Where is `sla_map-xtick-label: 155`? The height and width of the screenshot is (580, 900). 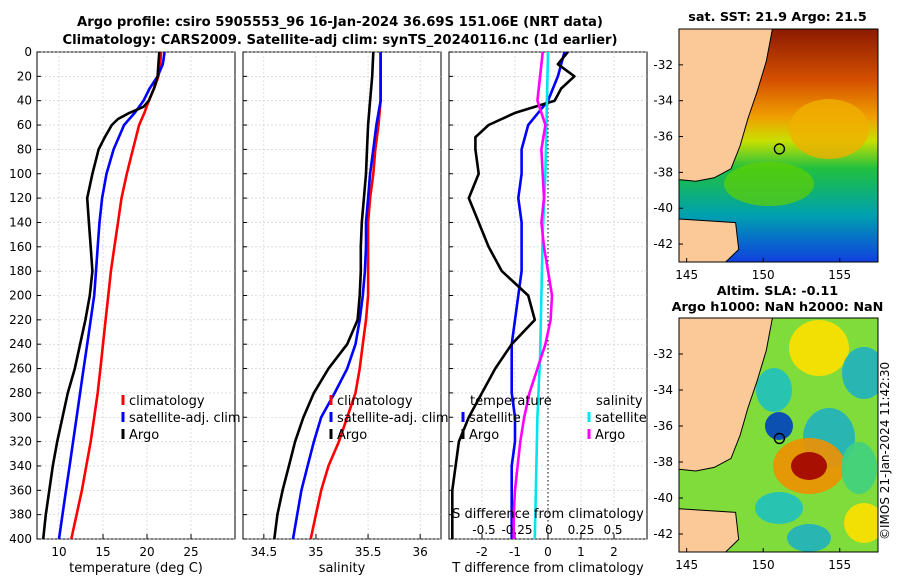
sla_map-xtick-label: 155 is located at coordinates (839, 565).